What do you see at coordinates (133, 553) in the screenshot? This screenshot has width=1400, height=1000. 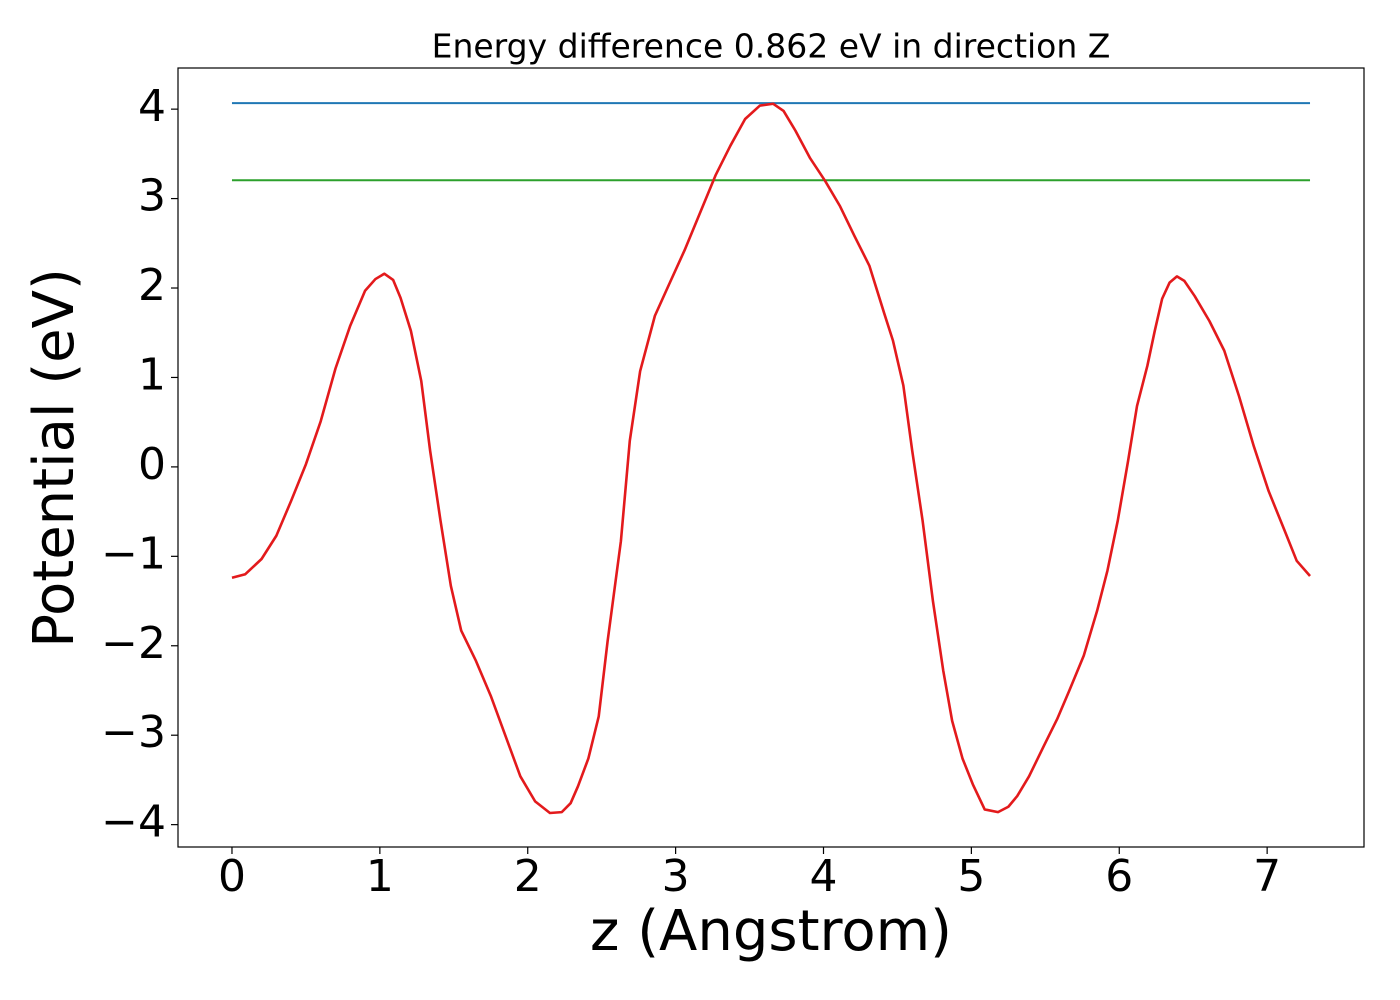 I see `y-tick-label: −1` at bounding box center [133, 553].